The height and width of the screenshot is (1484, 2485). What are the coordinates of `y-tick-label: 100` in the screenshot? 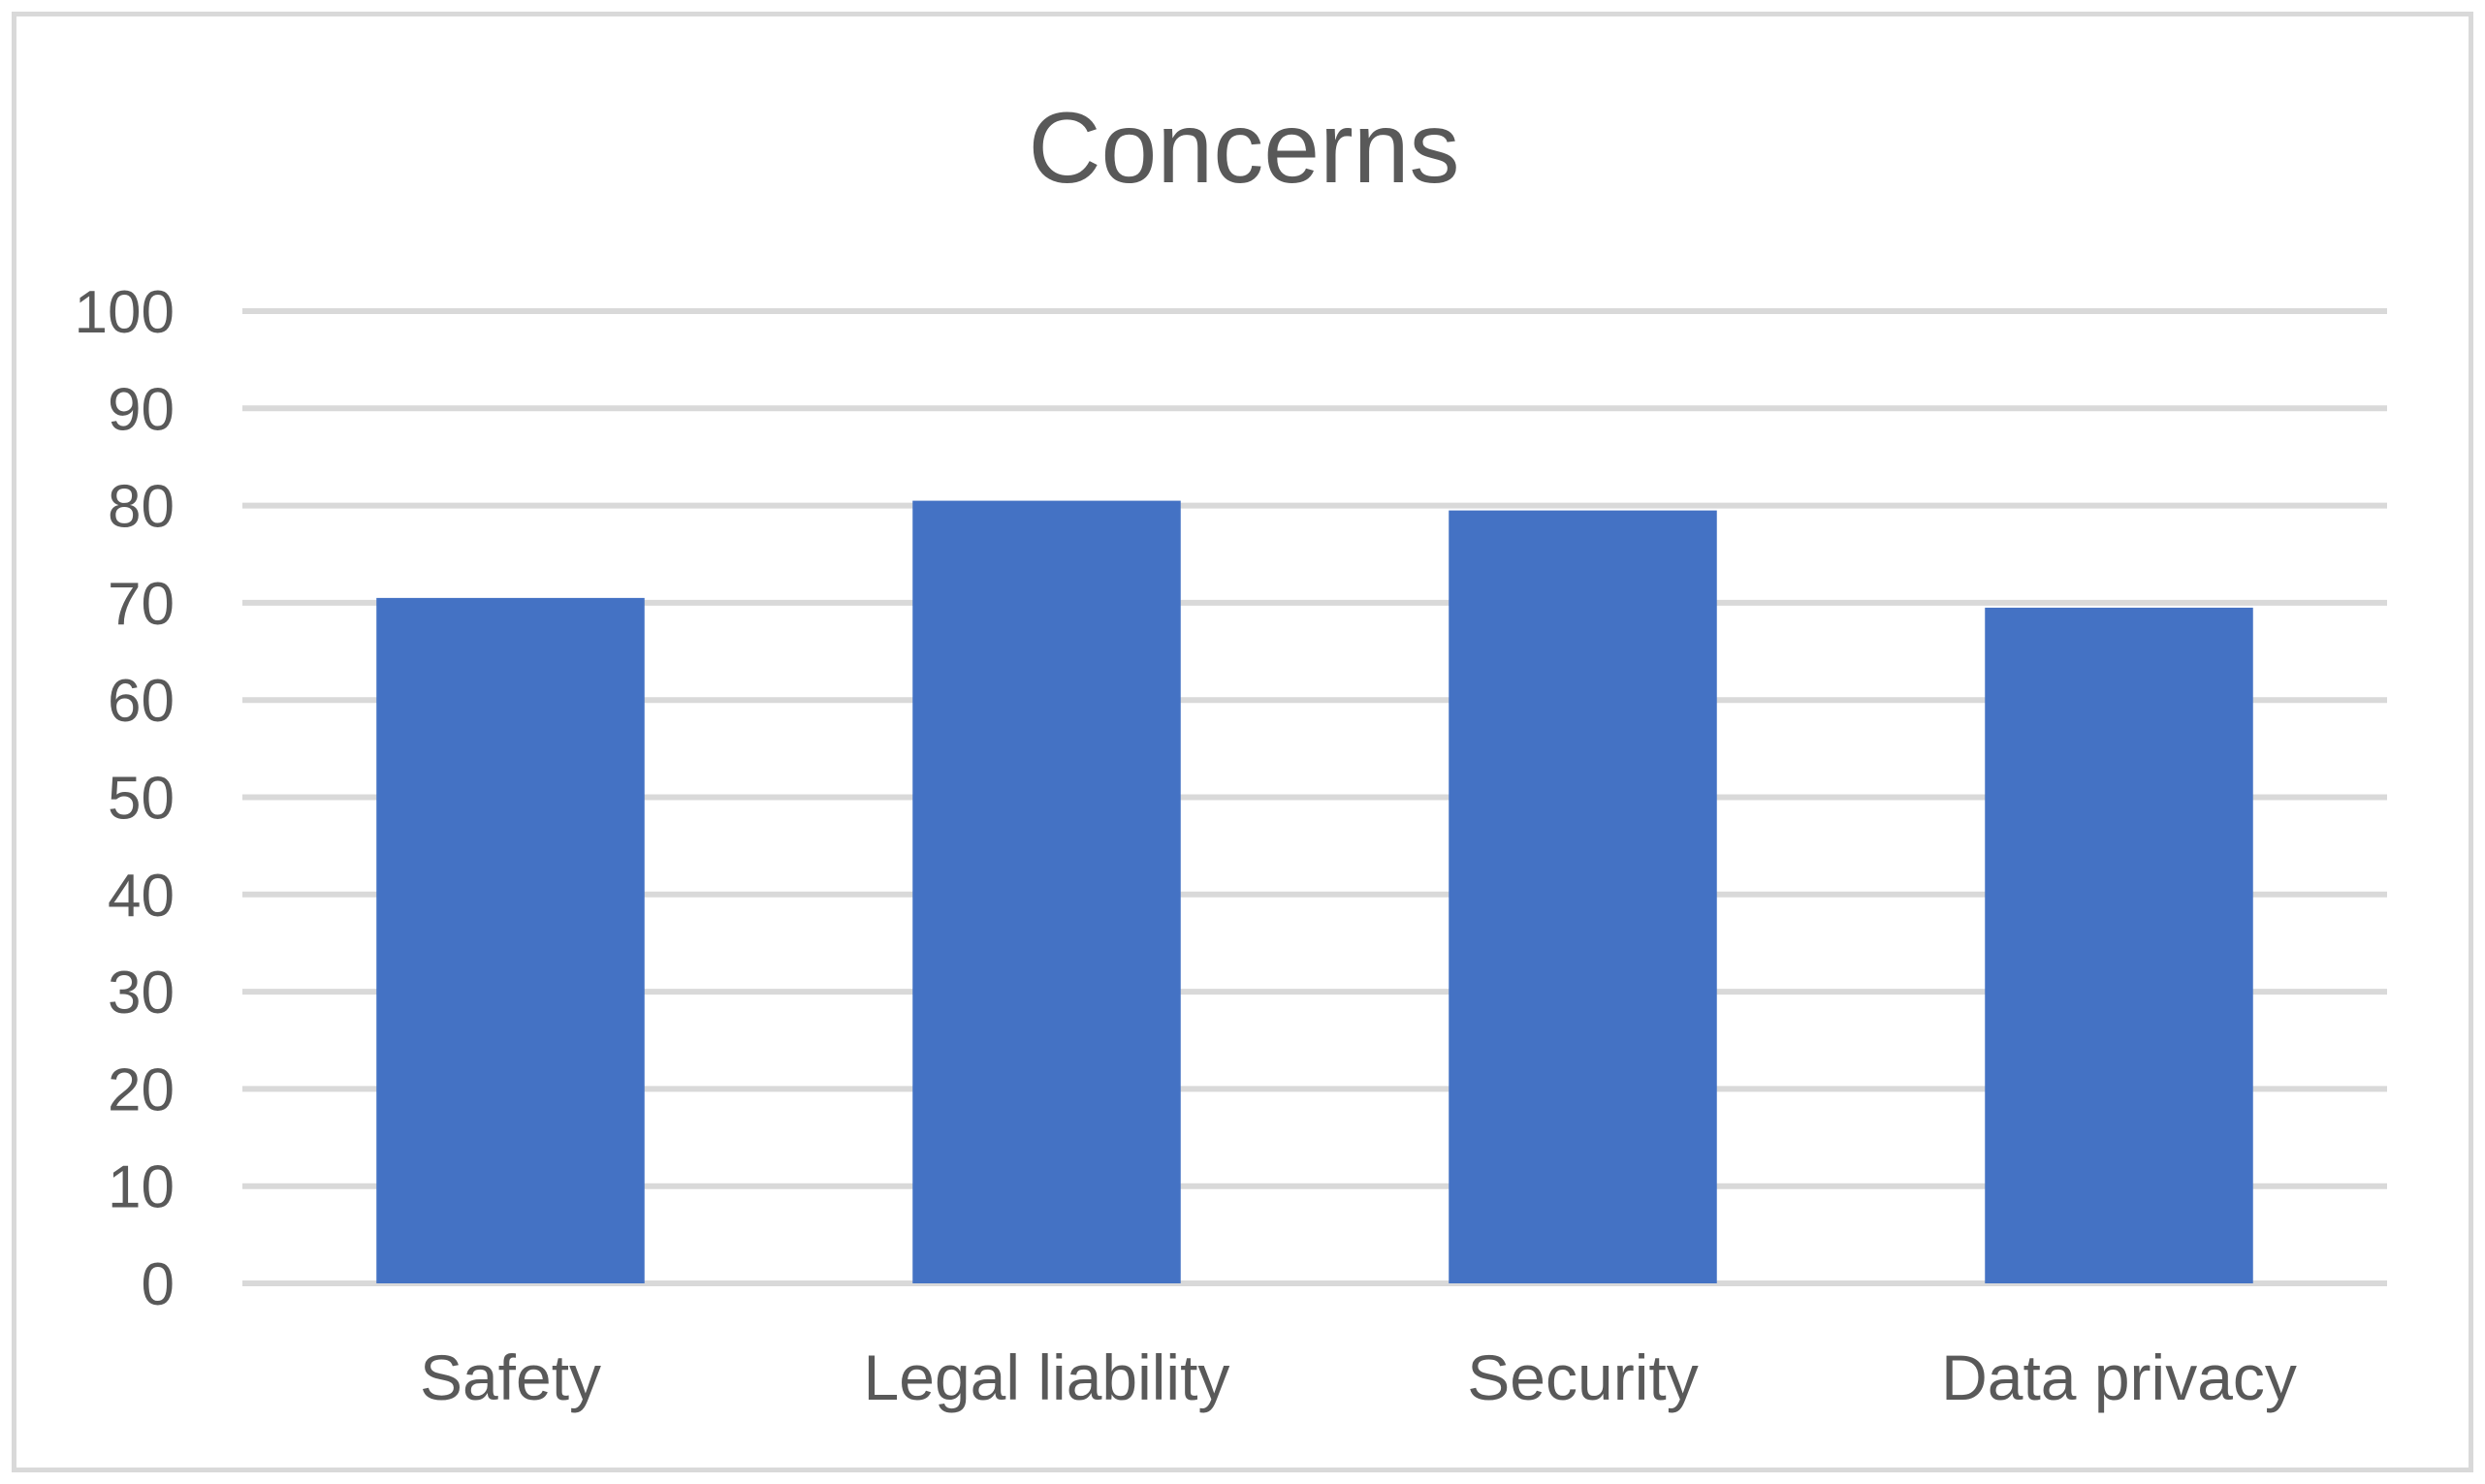 It's located at (125, 312).